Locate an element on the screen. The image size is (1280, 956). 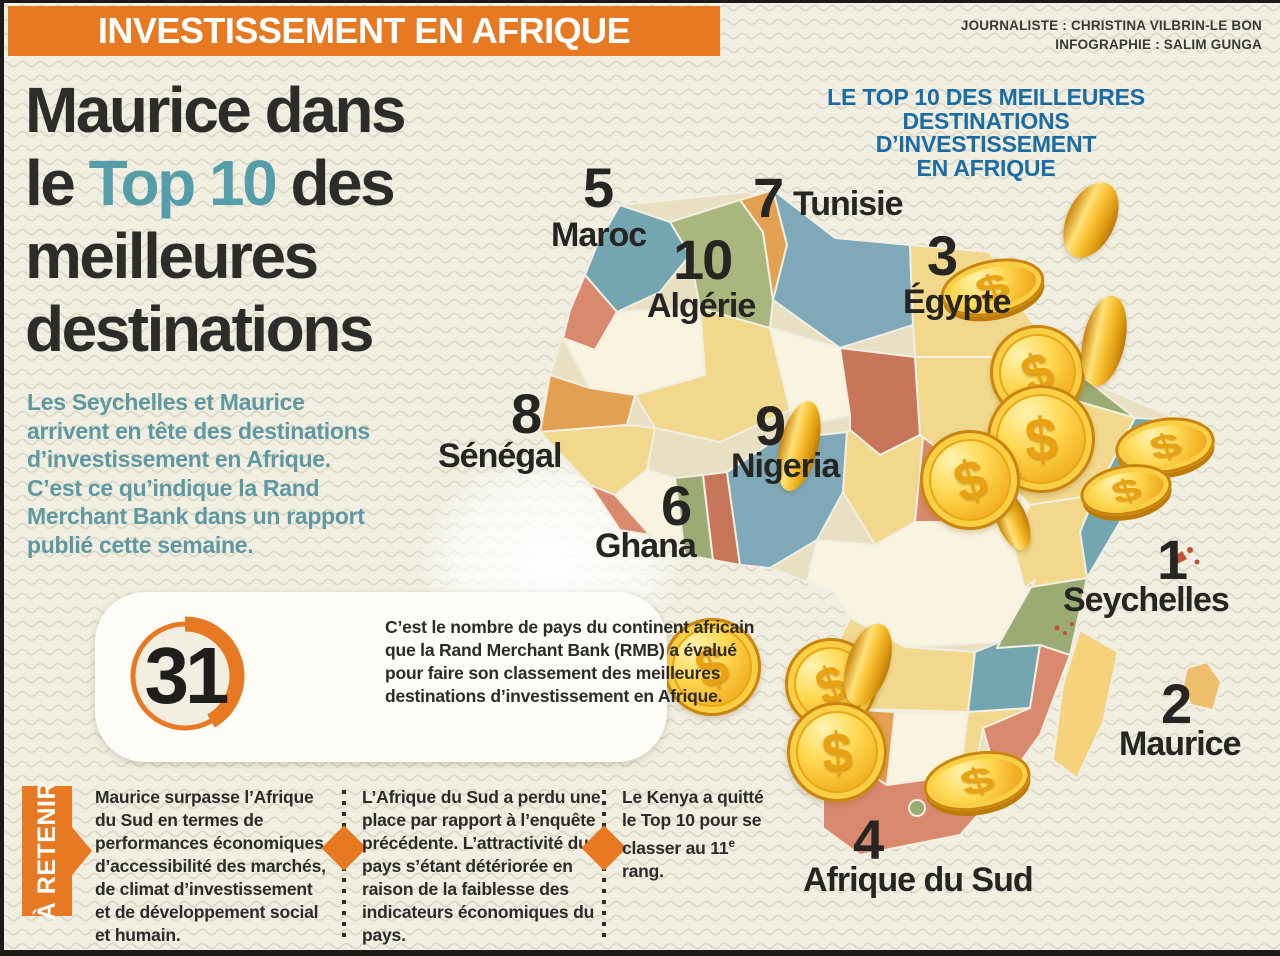
stat-ring: 31 is located at coordinates (185, 676).